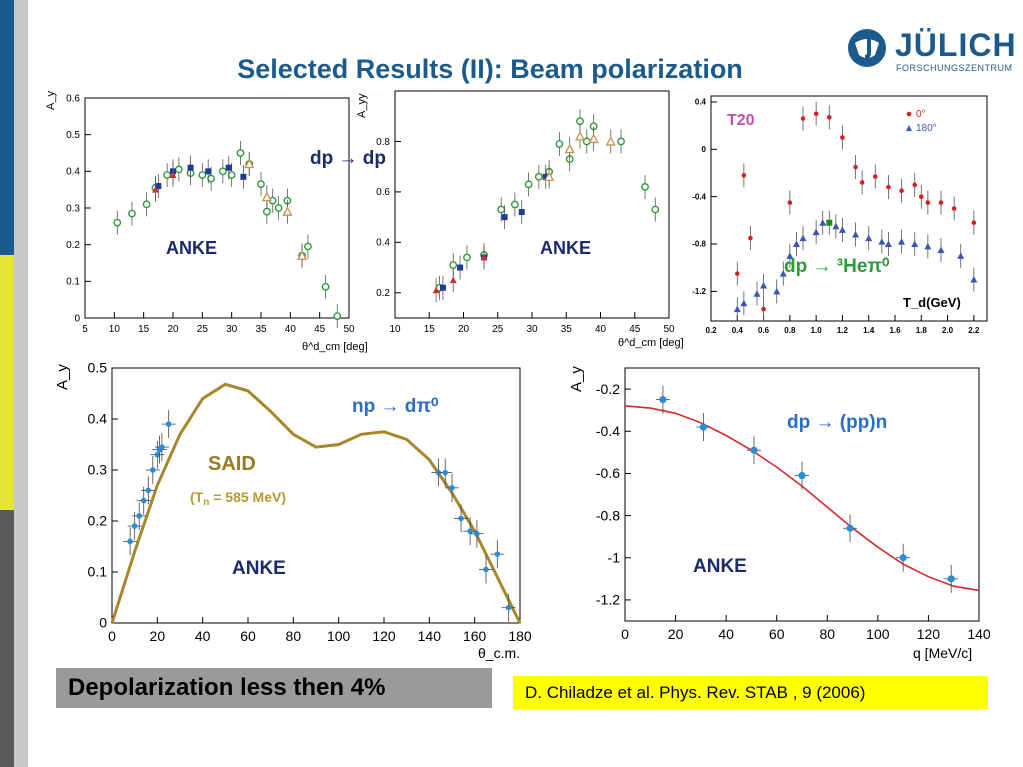  What do you see at coordinates (395, 329) in the screenshot?
I see `x-tick-label: 10` at bounding box center [395, 329].